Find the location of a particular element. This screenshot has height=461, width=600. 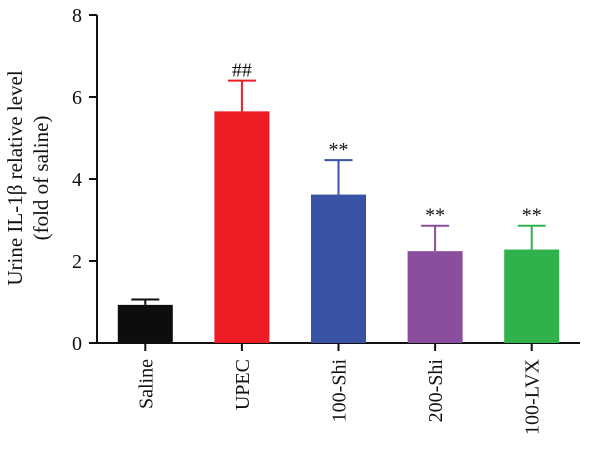

significance-marker: ## is located at coordinates (242, 71).